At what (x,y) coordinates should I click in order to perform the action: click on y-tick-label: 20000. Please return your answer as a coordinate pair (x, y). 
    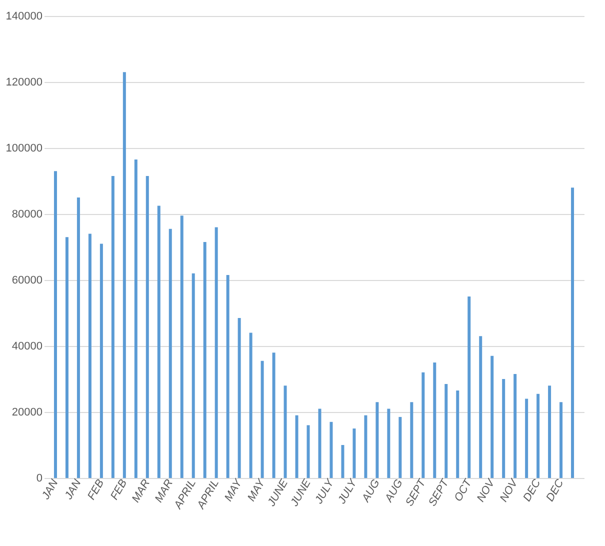
    Looking at the image, I should click on (27, 412).